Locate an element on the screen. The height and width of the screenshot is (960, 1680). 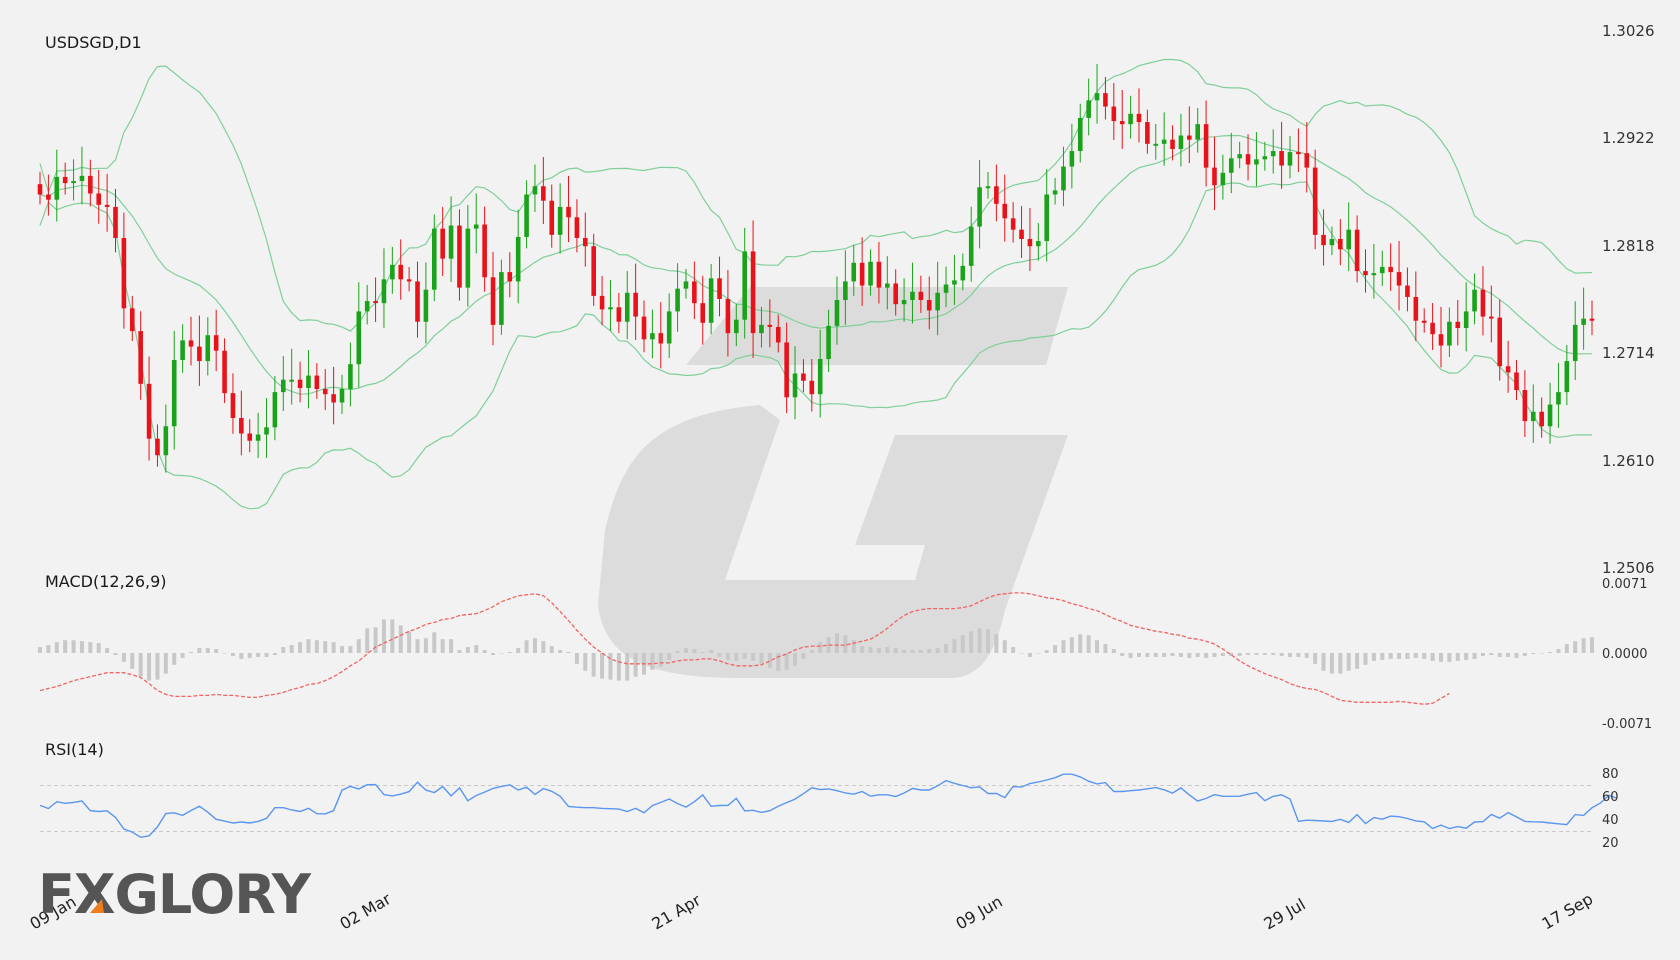
y-tick-label: 60 is located at coordinates (1610, 797).